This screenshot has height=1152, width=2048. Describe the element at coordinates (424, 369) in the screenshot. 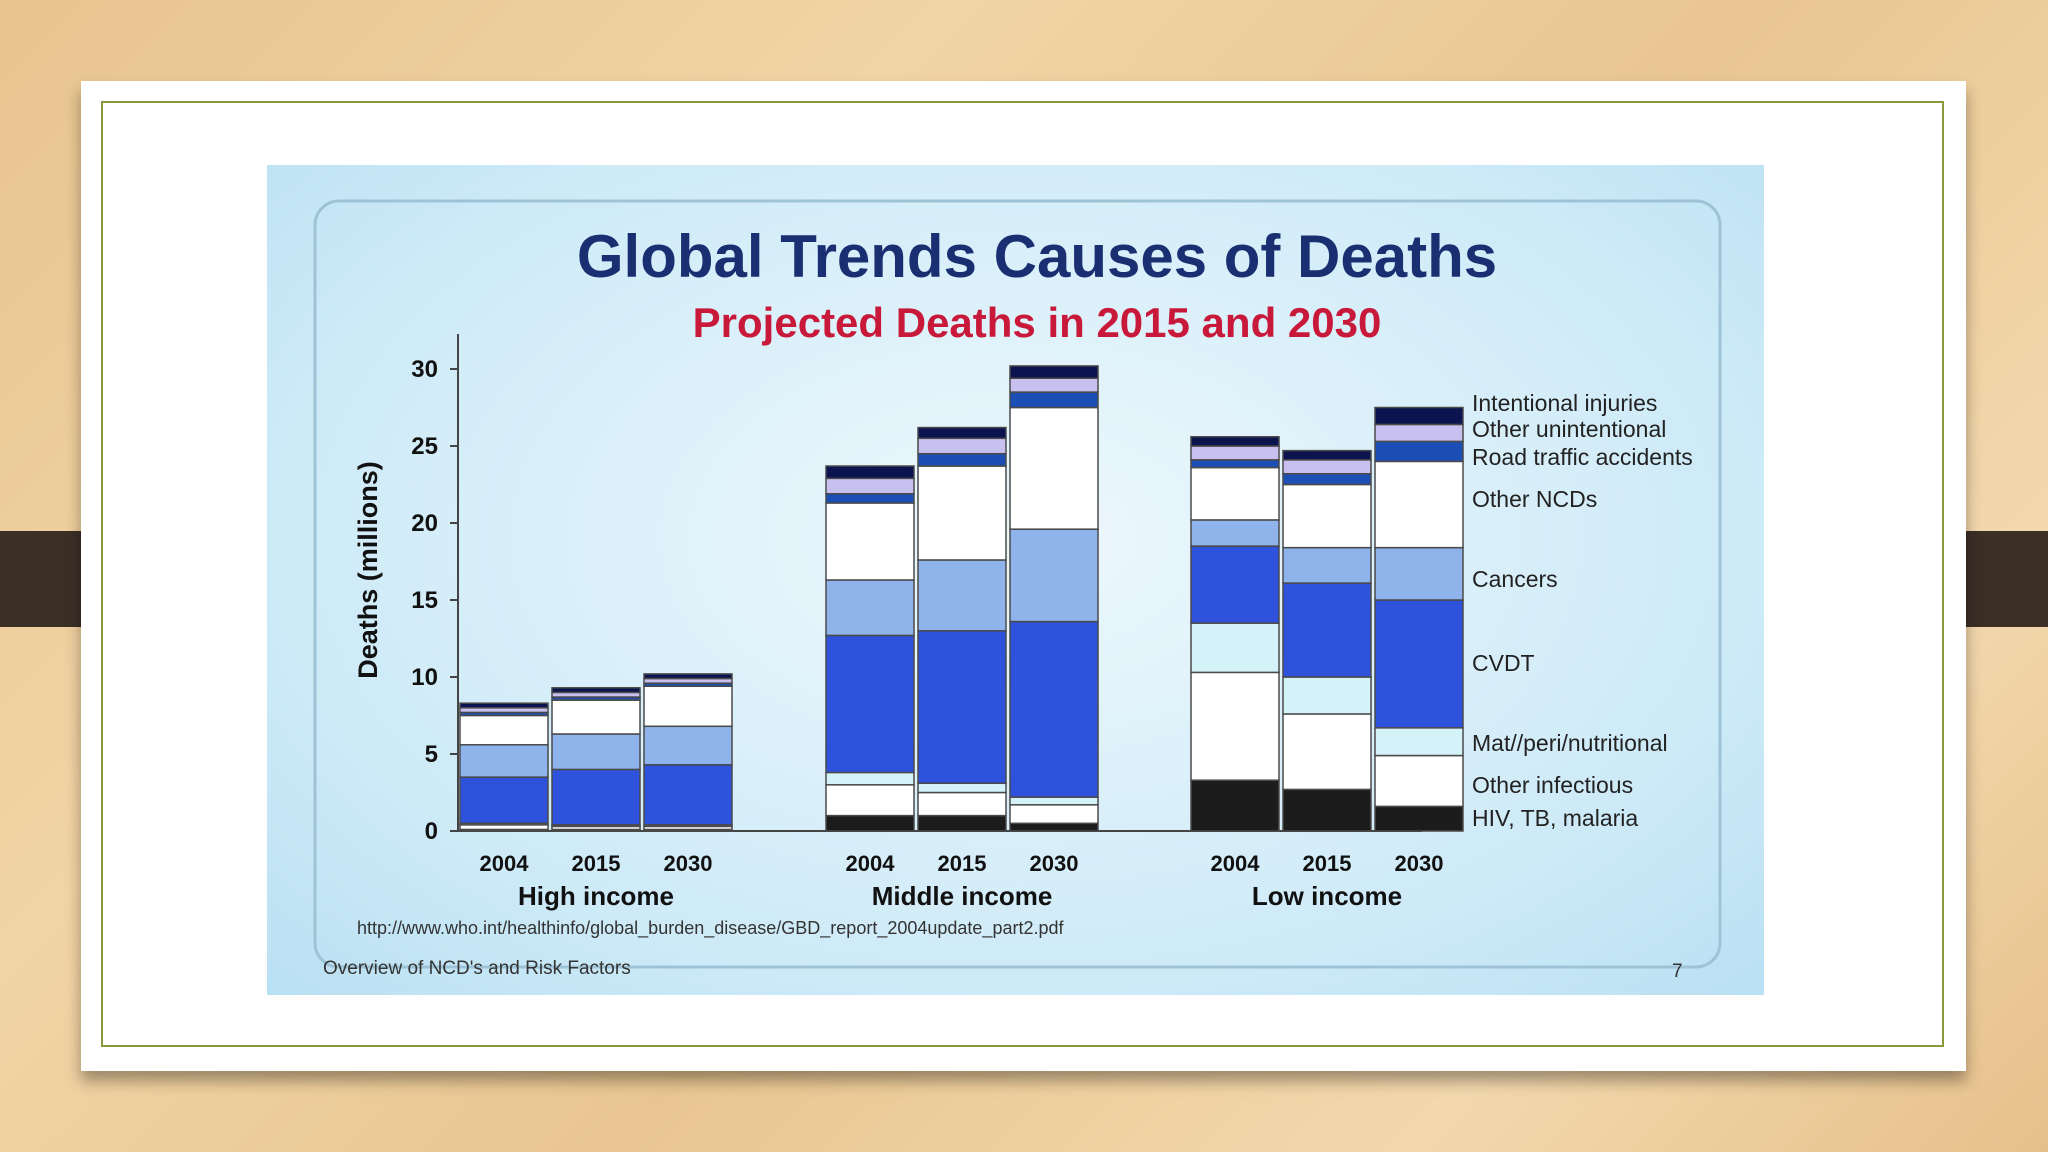

I see `y-tick-label: 30` at that location.